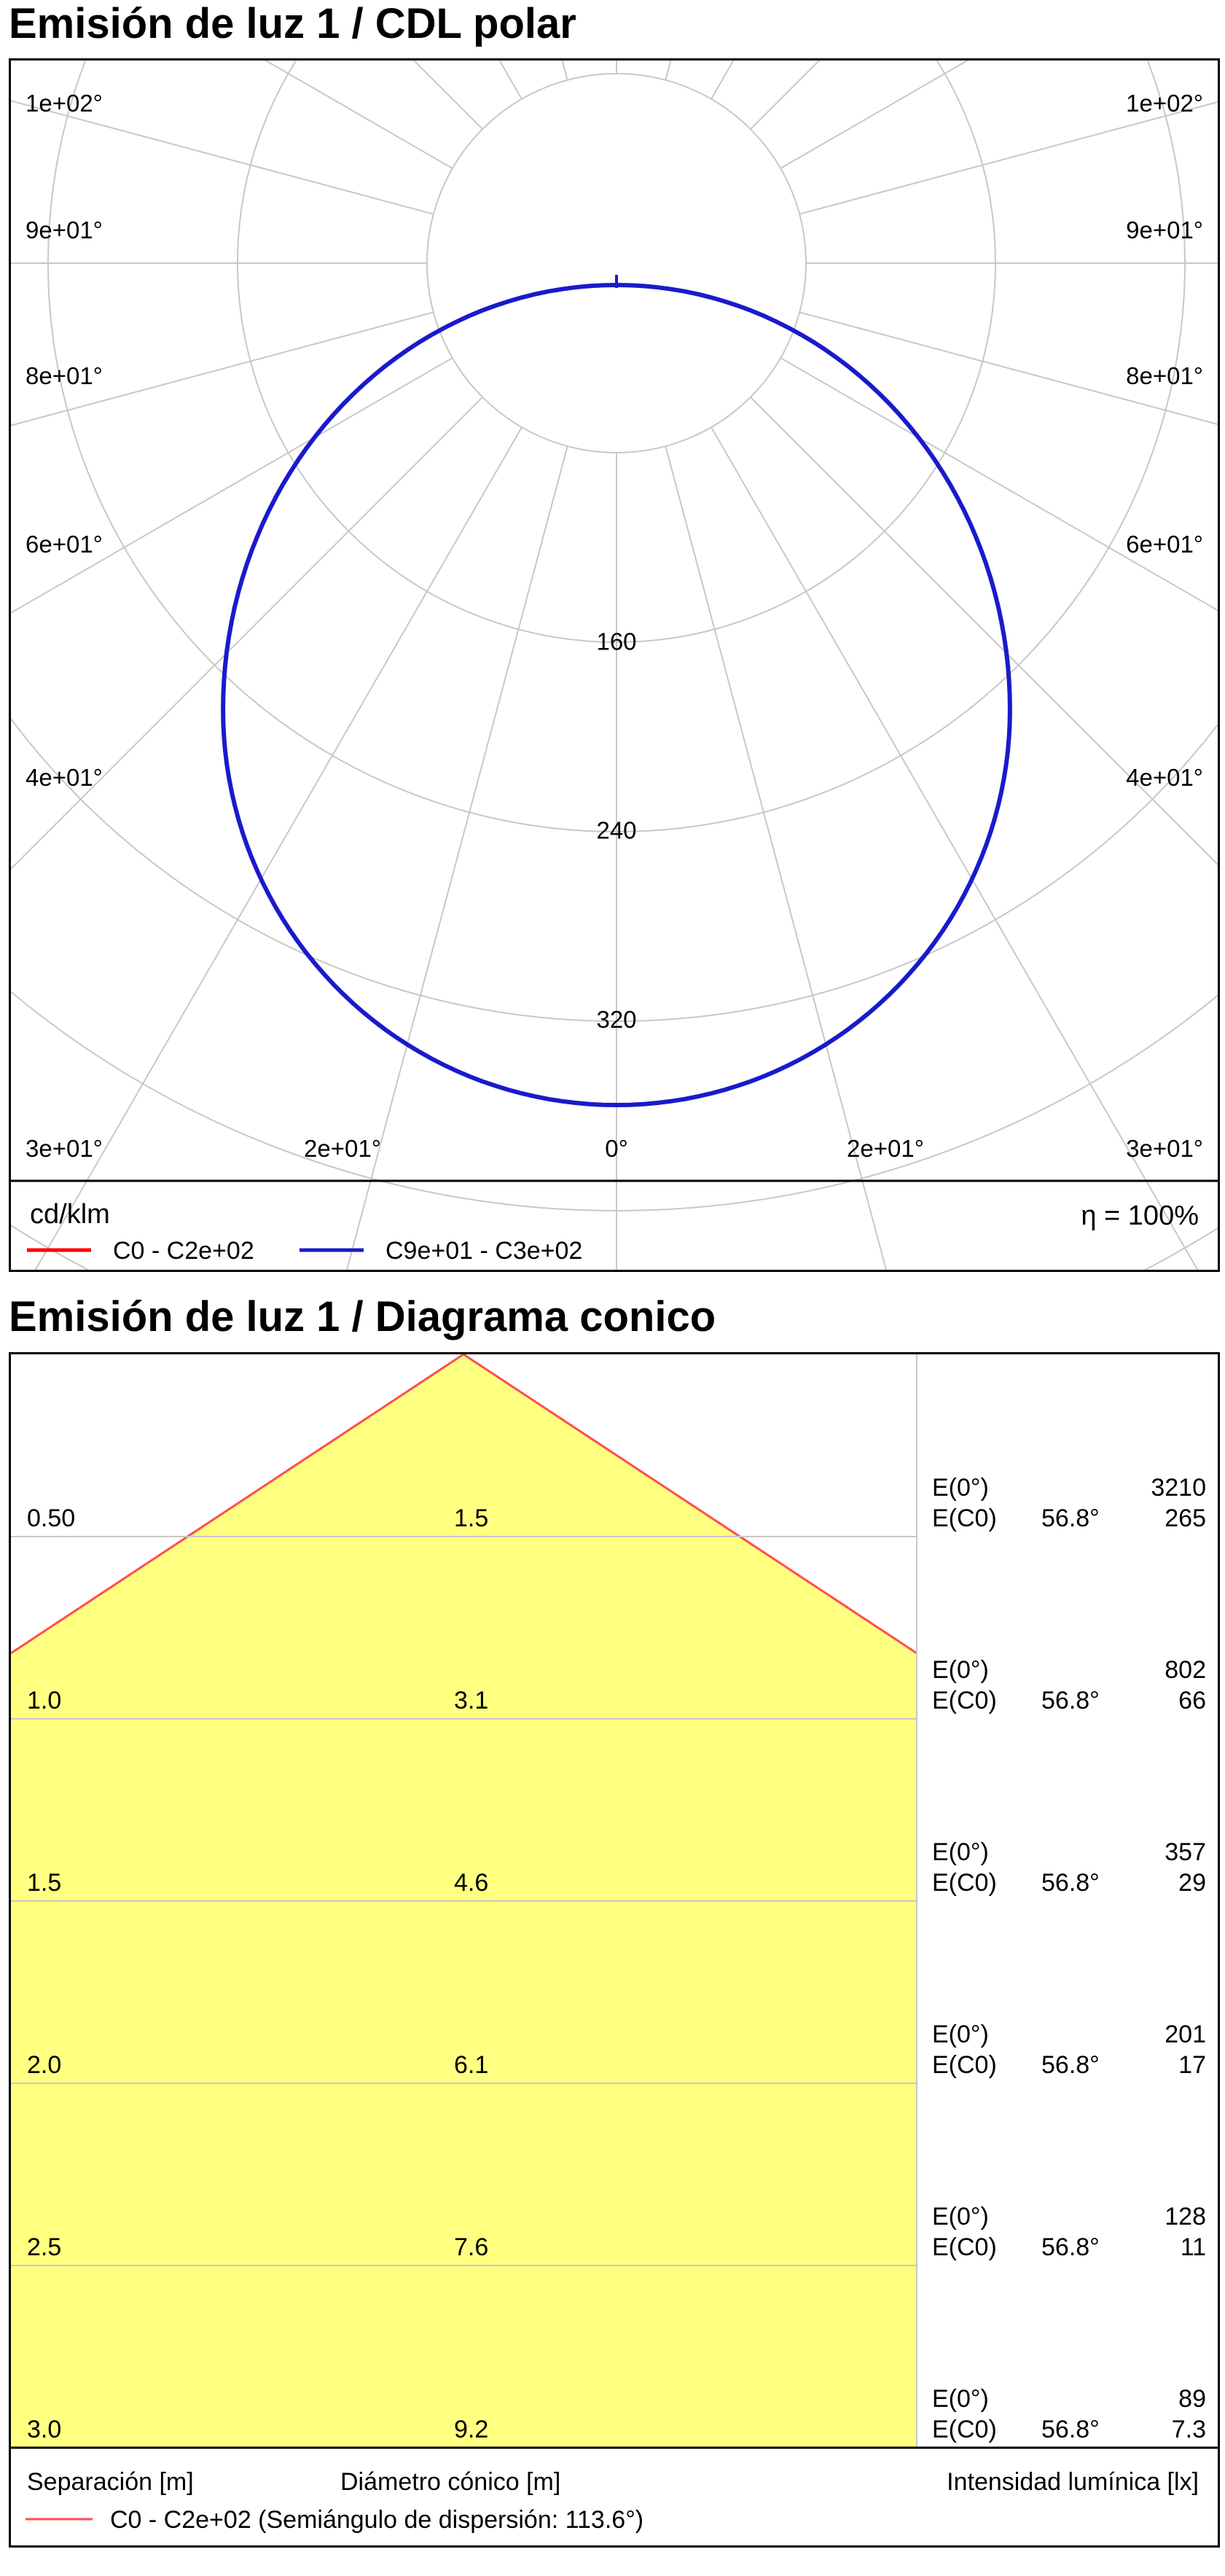 The height and width of the screenshot is (2576, 1225). What do you see at coordinates (471, 1700) in the screenshot?
I see `diameter-value: 3.1` at bounding box center [471, 1700].